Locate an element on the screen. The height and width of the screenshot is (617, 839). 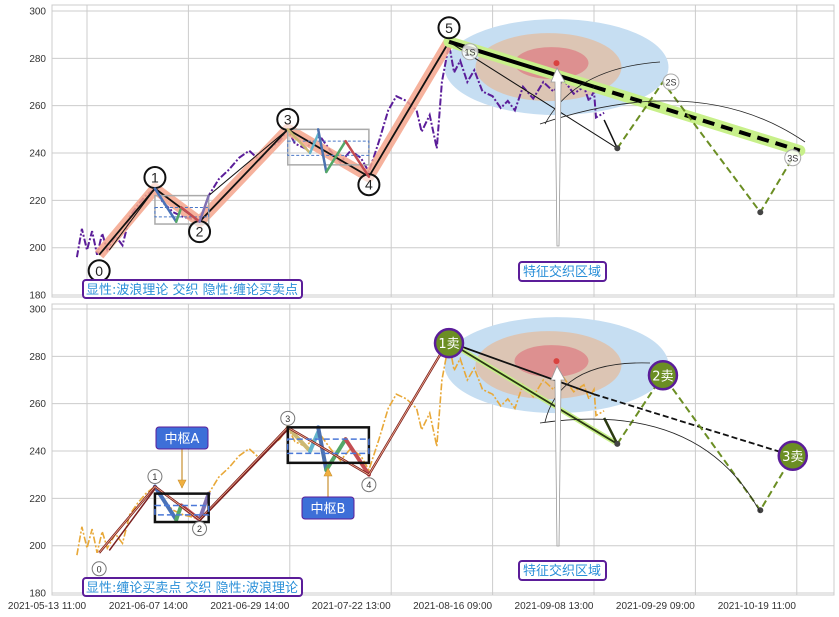
sell-point-label: 2卖 is located at coordinates (662, 376).